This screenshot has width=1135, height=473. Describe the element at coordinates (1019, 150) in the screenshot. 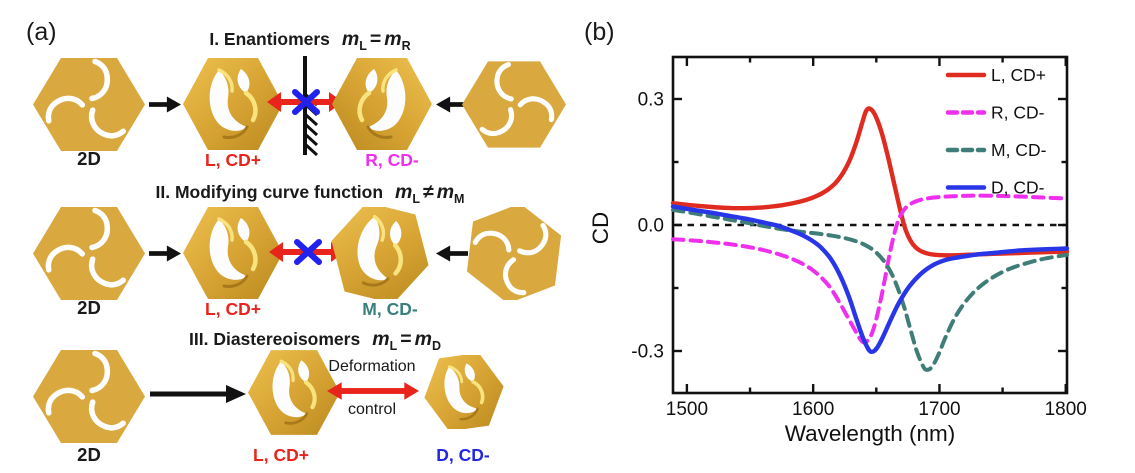

I see `legend-label-curve-m-cd-minus: M, CD-` at that location.